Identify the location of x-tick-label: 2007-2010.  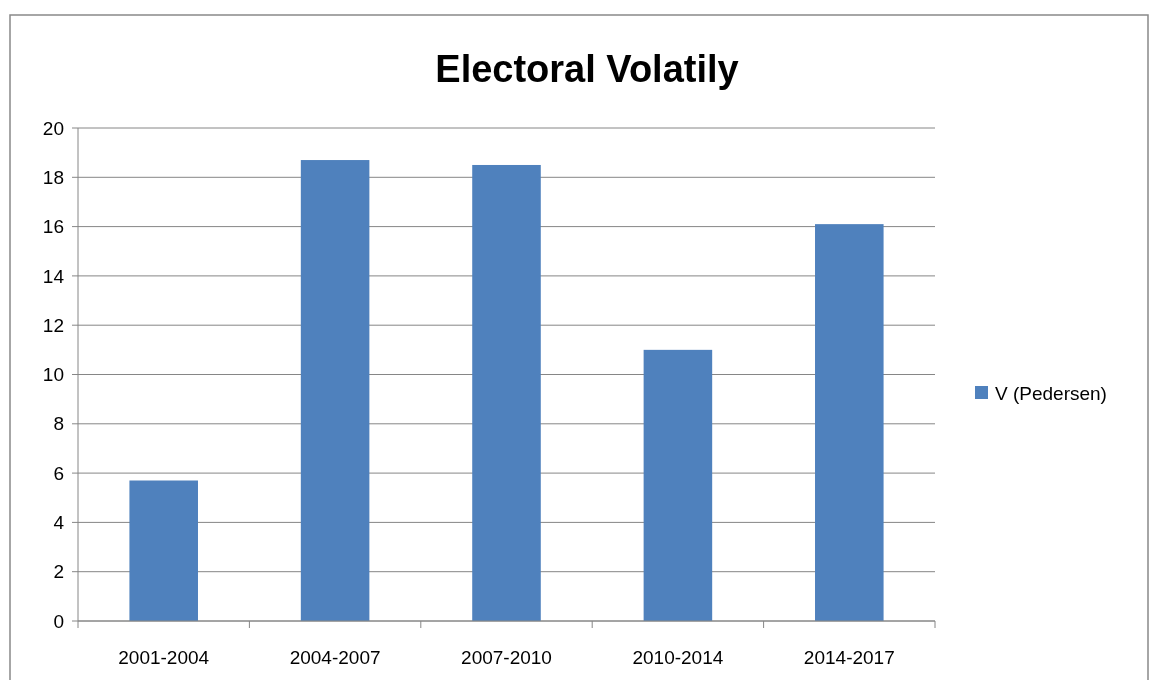
(506, 657).